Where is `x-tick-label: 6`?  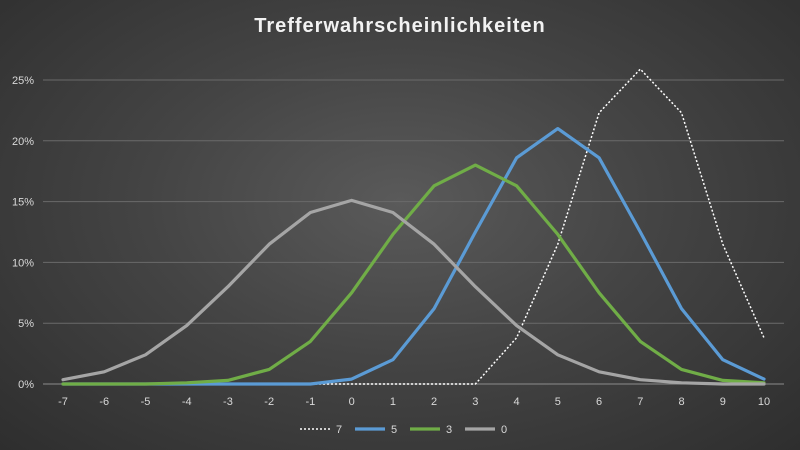
x-tick-label: 6 is located at coordinates (599, 402).